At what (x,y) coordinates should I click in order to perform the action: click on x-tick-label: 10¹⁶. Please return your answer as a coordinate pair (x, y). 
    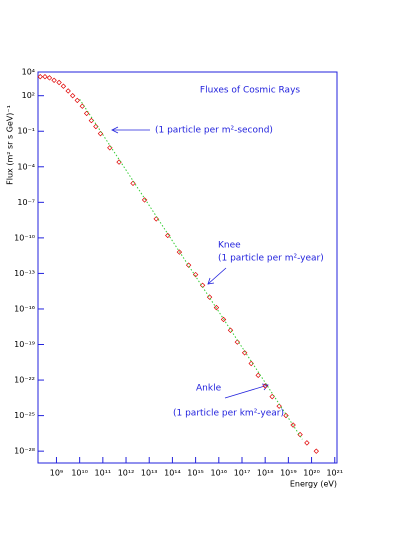
    Looking at the image, I should click on (218, 473).